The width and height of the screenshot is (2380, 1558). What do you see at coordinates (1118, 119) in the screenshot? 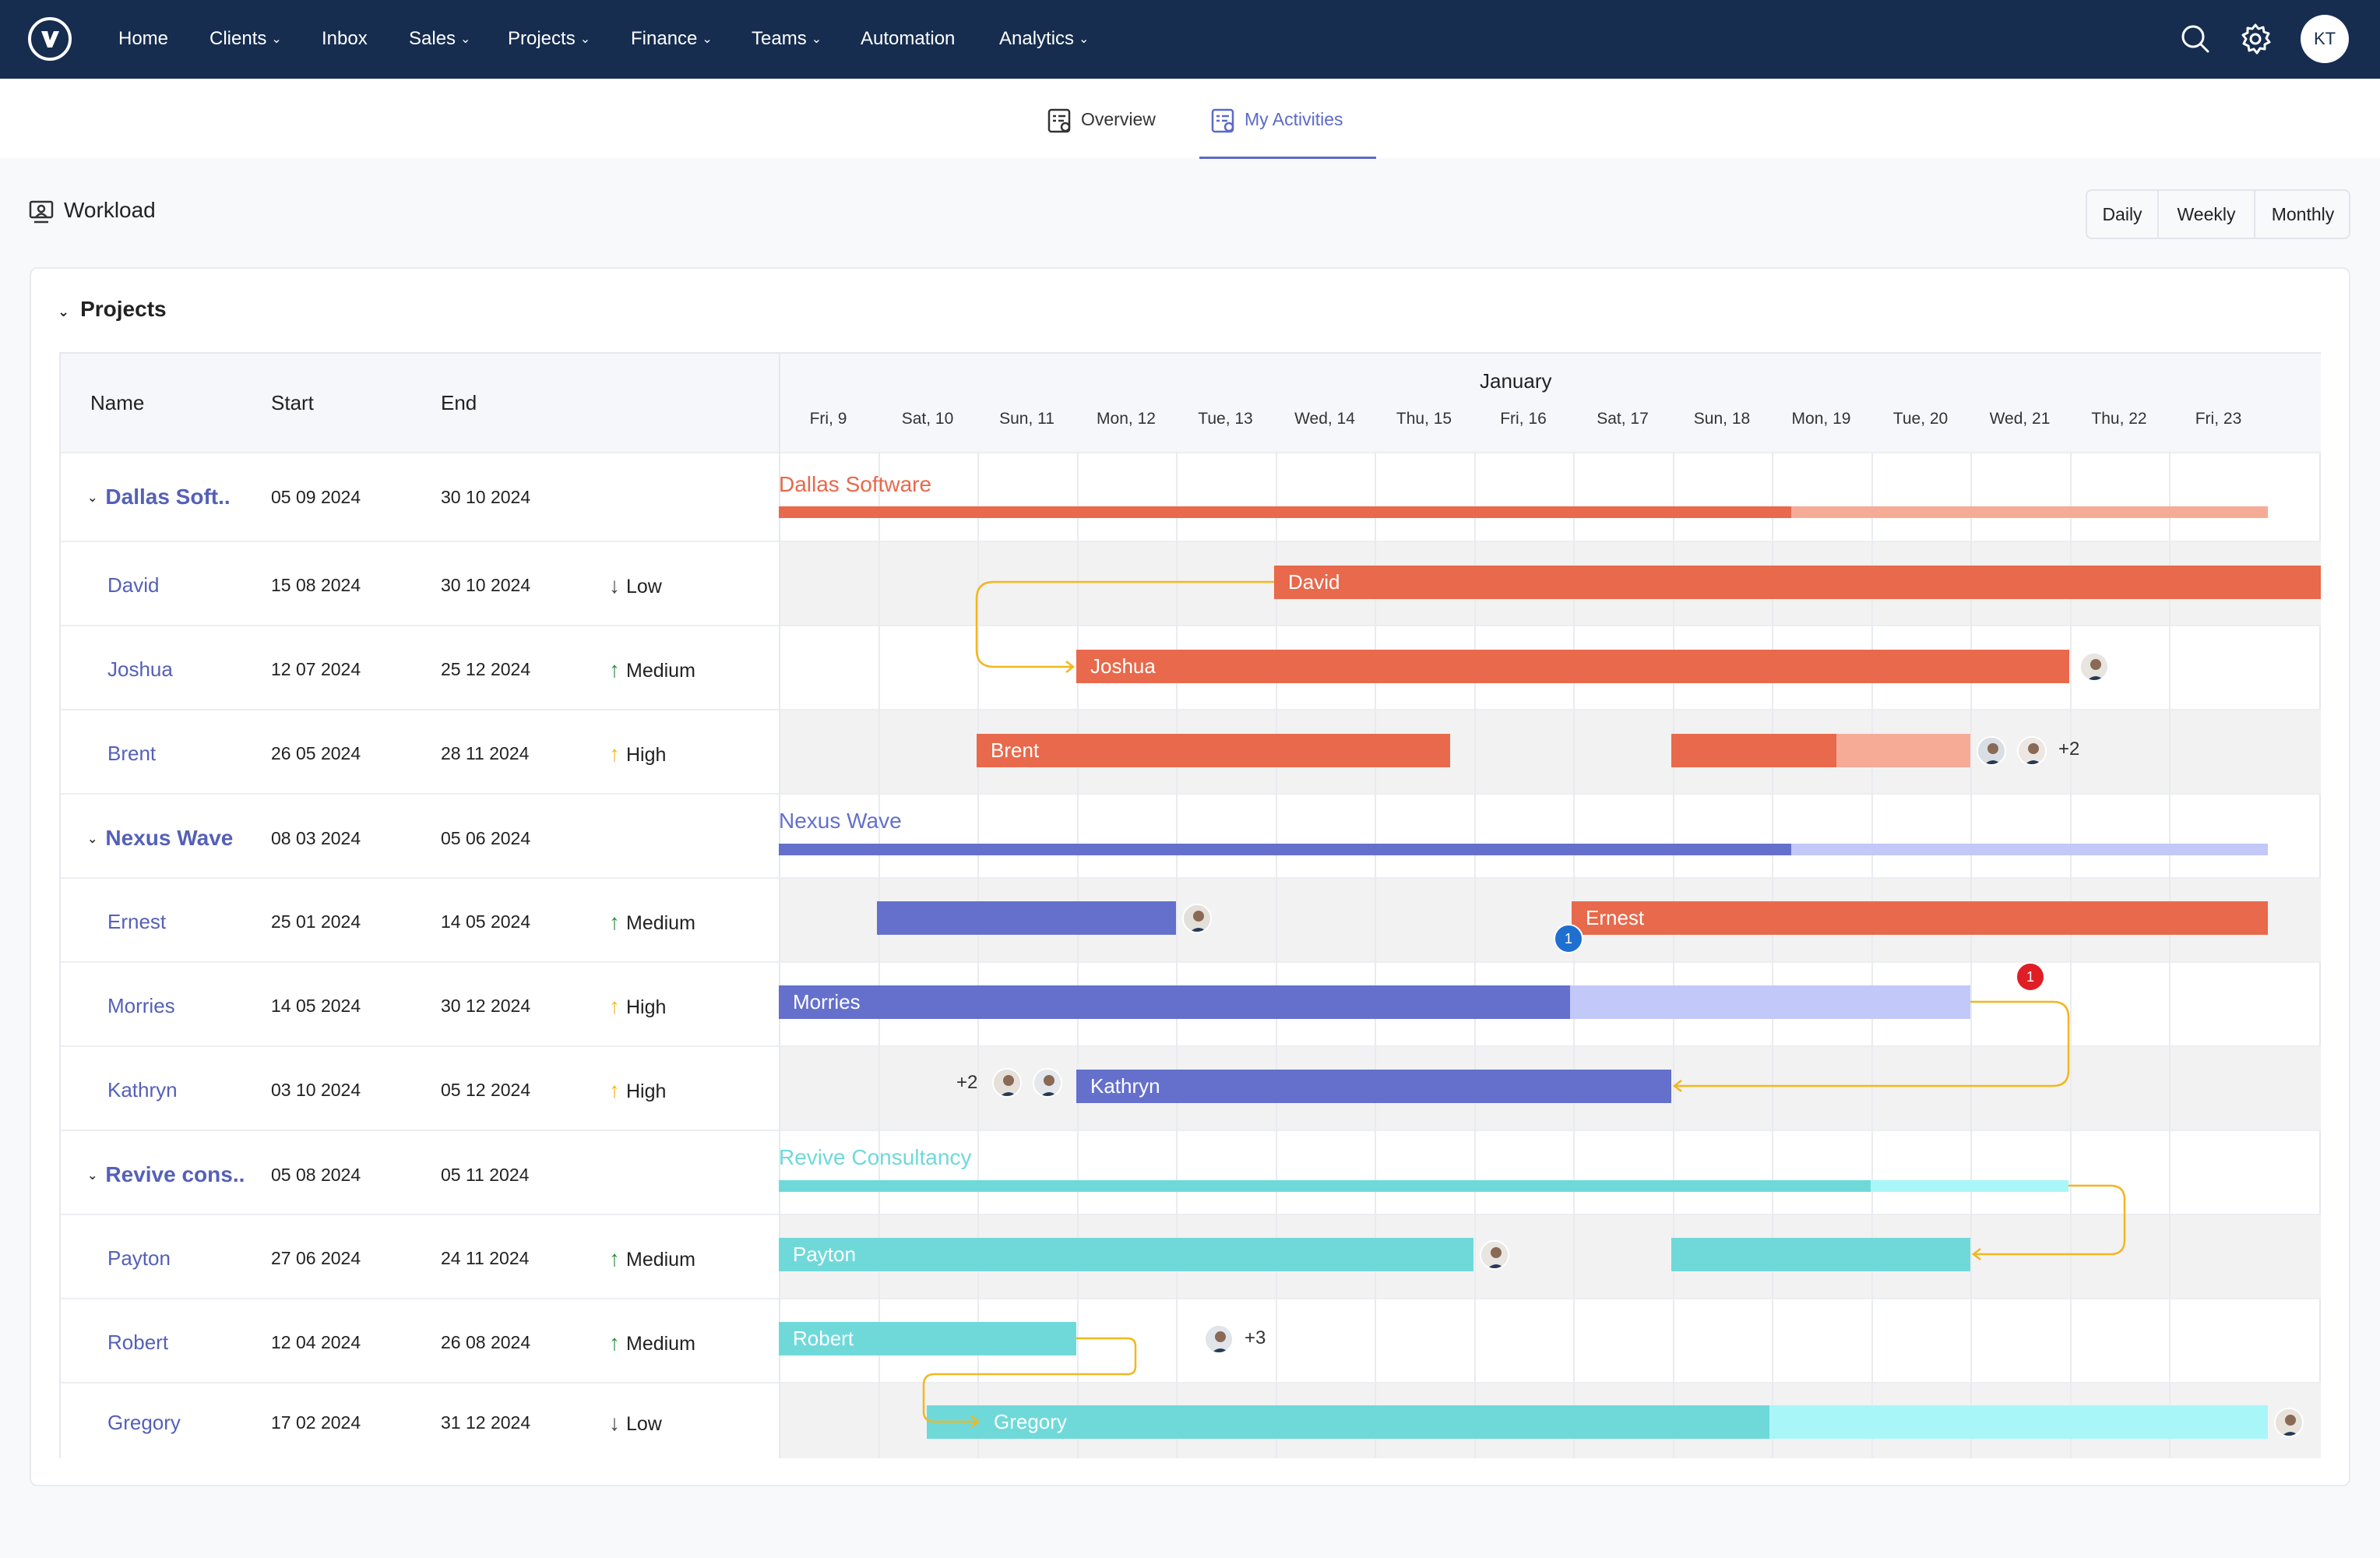
I see `tab-label: Overview` at bounding box center [1118, 119].